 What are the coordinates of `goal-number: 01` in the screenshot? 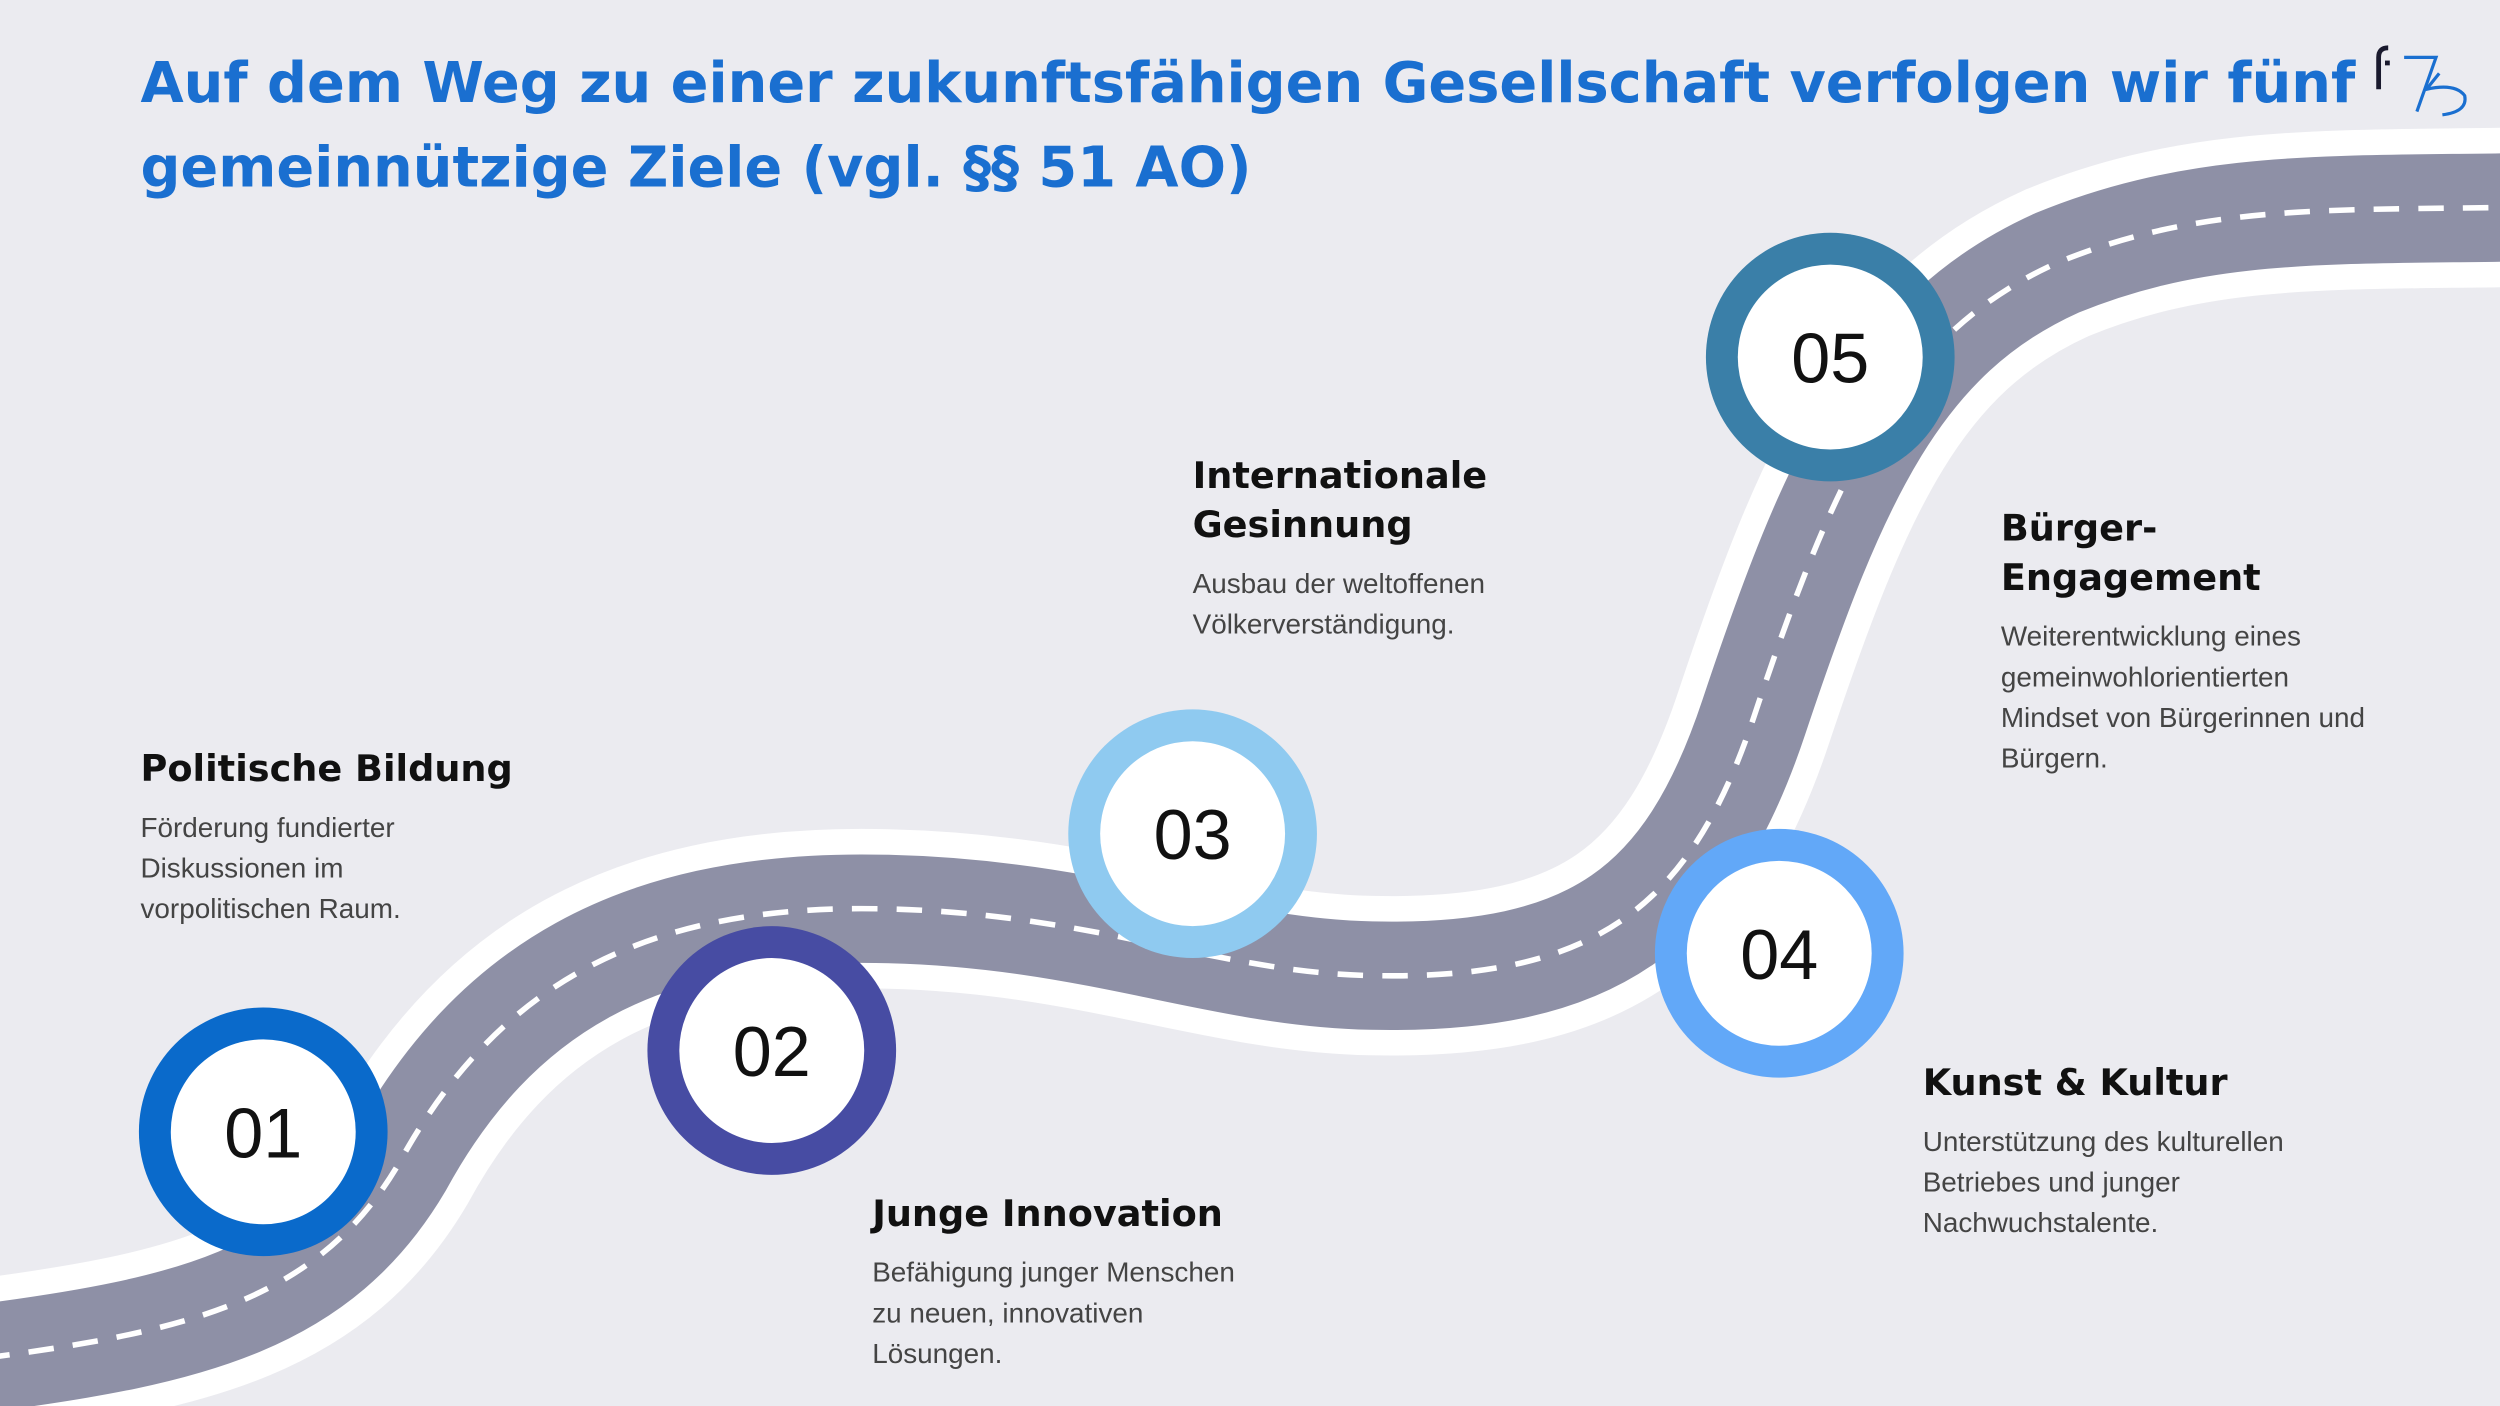 It's located at (263, 1133).